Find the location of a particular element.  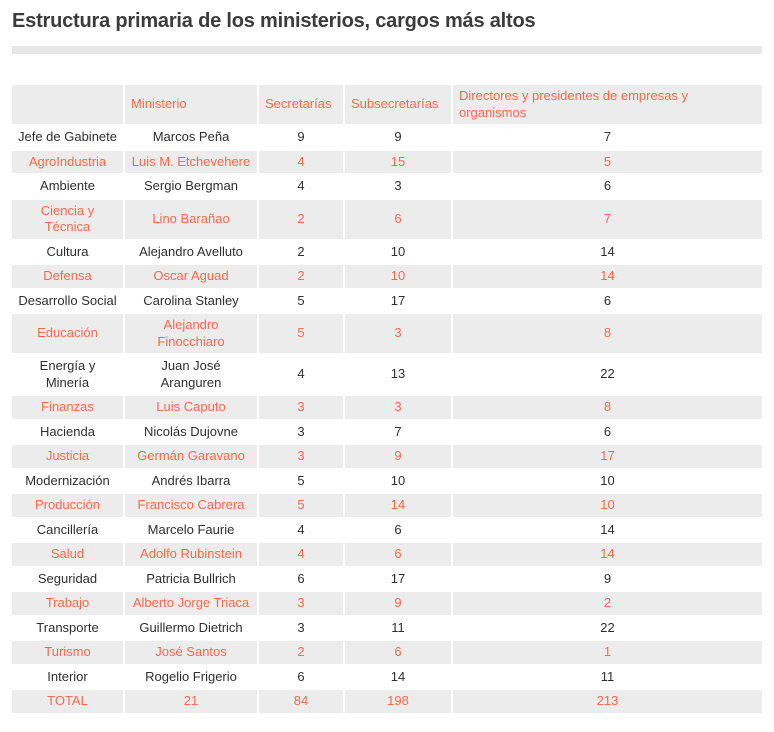

row-label: Salud is located at coordinates (67, 554).